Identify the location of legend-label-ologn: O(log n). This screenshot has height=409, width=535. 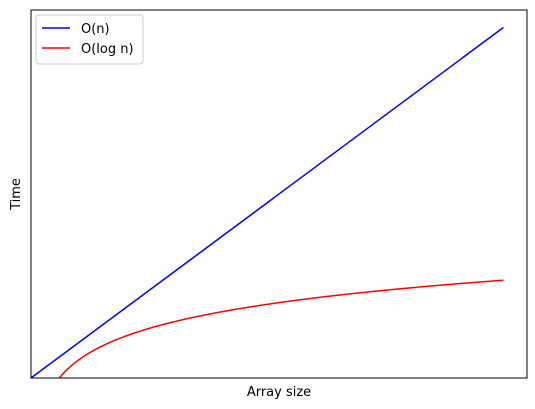
(107, 49).